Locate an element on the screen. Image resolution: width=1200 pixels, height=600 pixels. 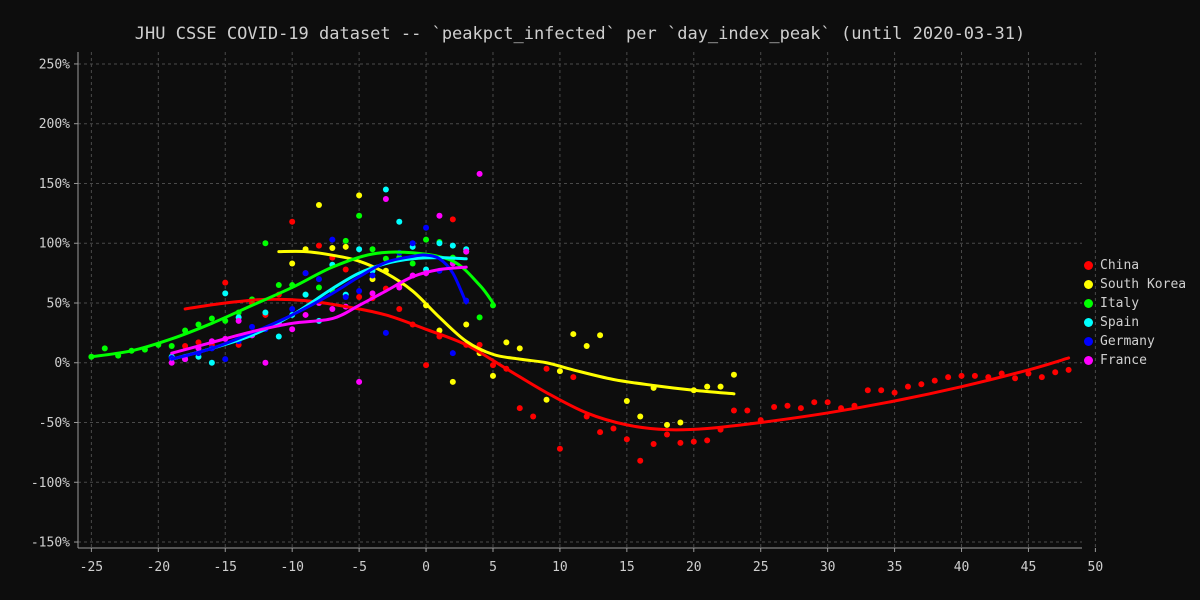
legend-label: Italy is located at coordinates (1120, 303).